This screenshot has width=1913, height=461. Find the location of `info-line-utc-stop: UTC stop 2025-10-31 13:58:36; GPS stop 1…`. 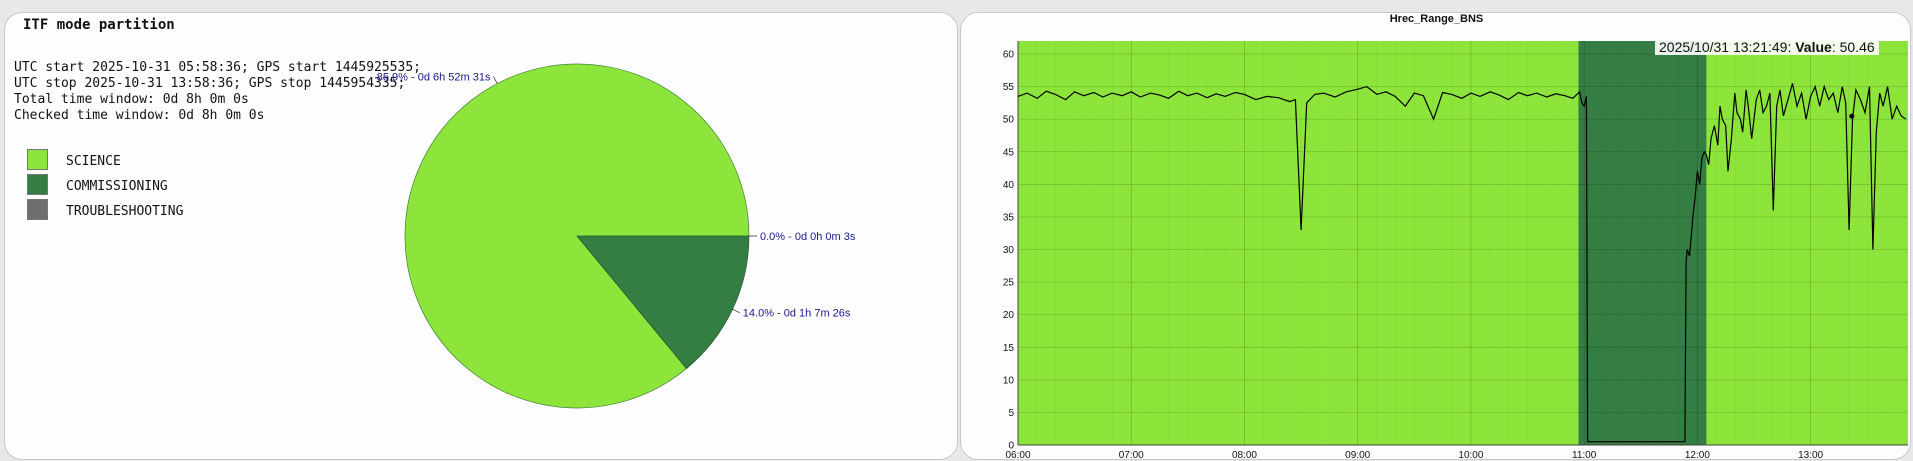

info-line-utc-stop: UTC stop 2025-10-31 13:58:36; GPS stop 1… is located at coordinates (210, 83).